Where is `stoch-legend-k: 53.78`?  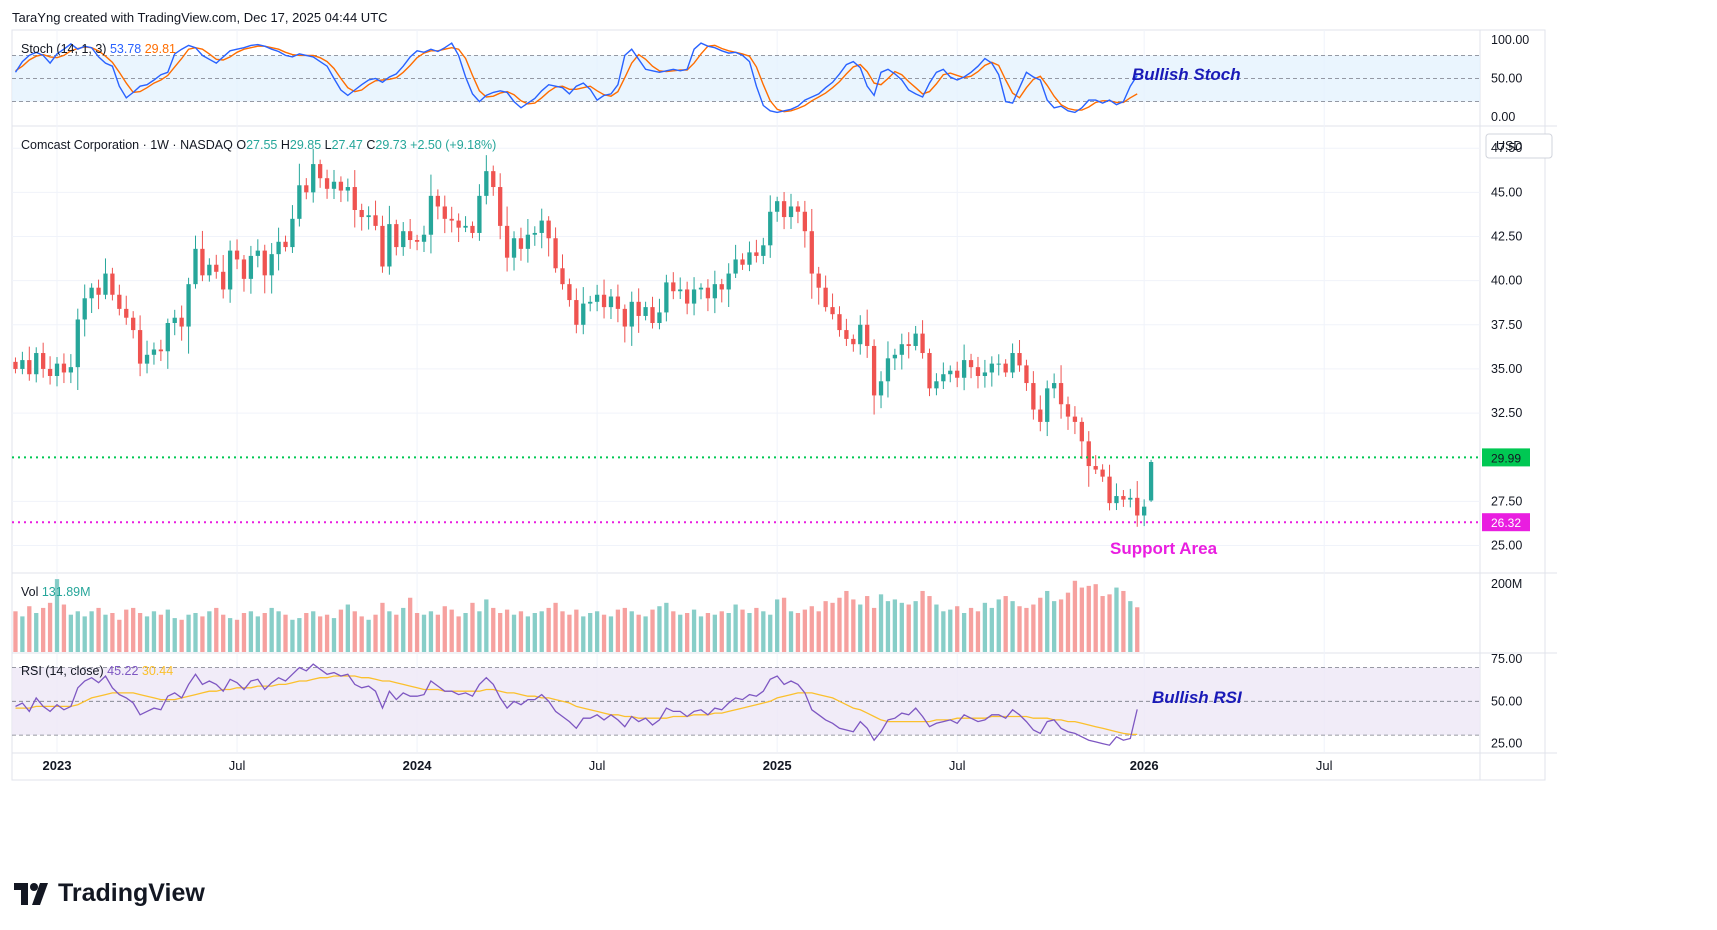 stoch-legend-k: 53.78 is located at coordinates (127, 49).